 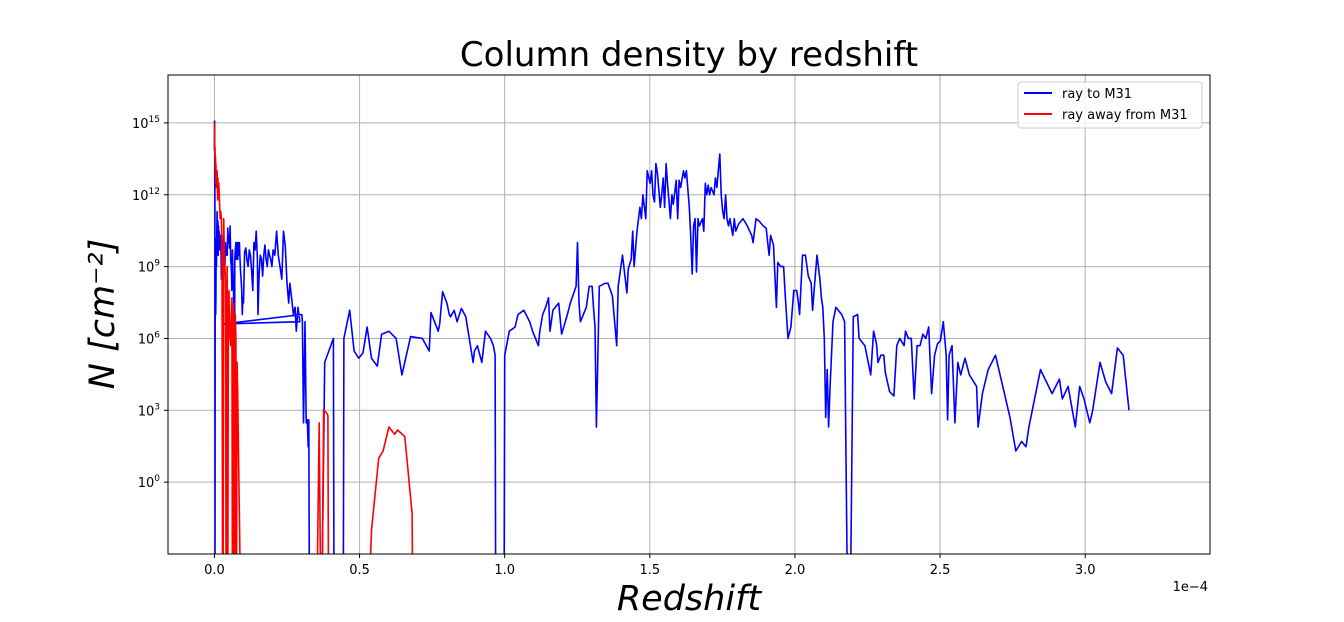 What do you see at coordinates (1190, 587) in the screenshot?
I see `x-offset-text: 1e−4` at bounding box center [1190, 587].